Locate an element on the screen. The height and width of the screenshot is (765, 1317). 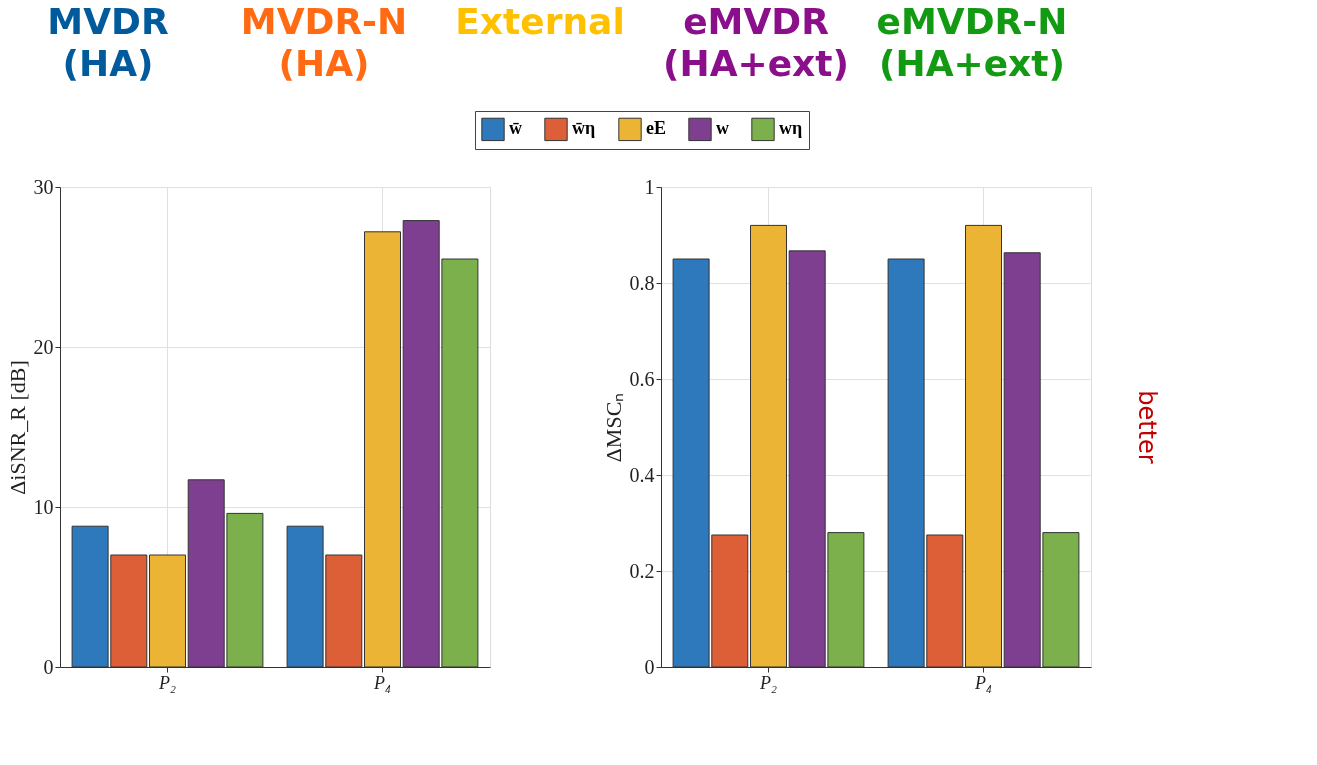
text: eMVDR (HA+ext) is located at coordinates (756, 42).